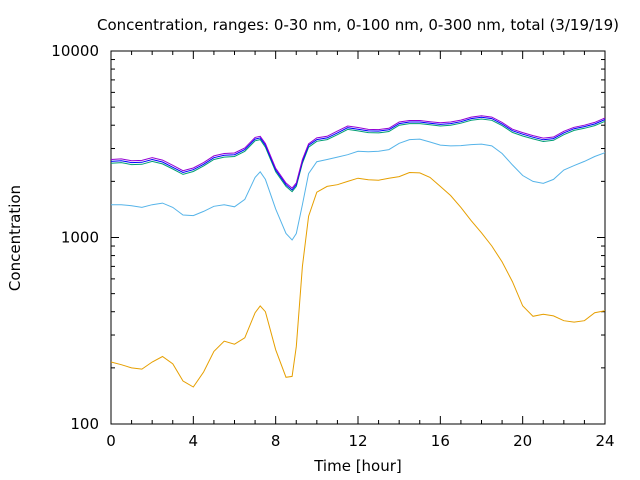 The width and height of the screenshot is (640, 480). I want to click on y-tick-label: 100, so click(84, 424).